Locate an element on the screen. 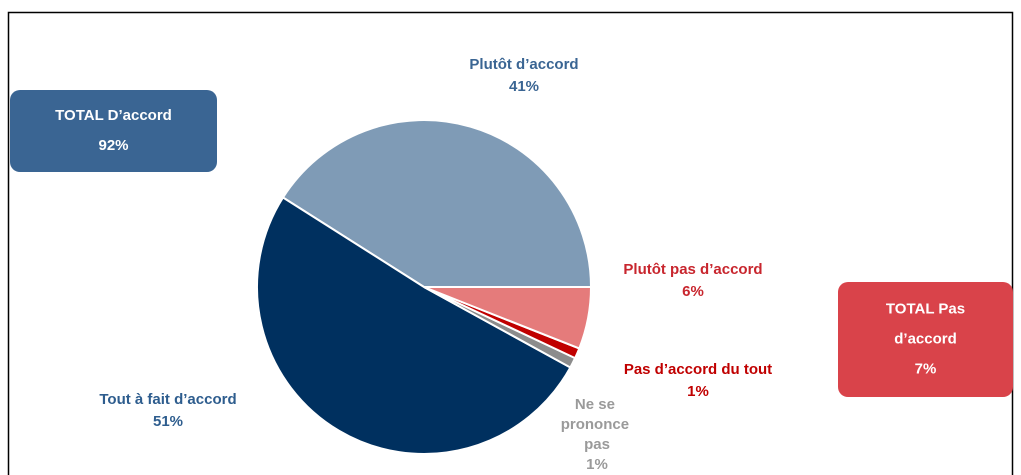 This screenshot has width=1021, height=475. slice-label: Tout à fait d’accord is located at coordinates (167, 399).